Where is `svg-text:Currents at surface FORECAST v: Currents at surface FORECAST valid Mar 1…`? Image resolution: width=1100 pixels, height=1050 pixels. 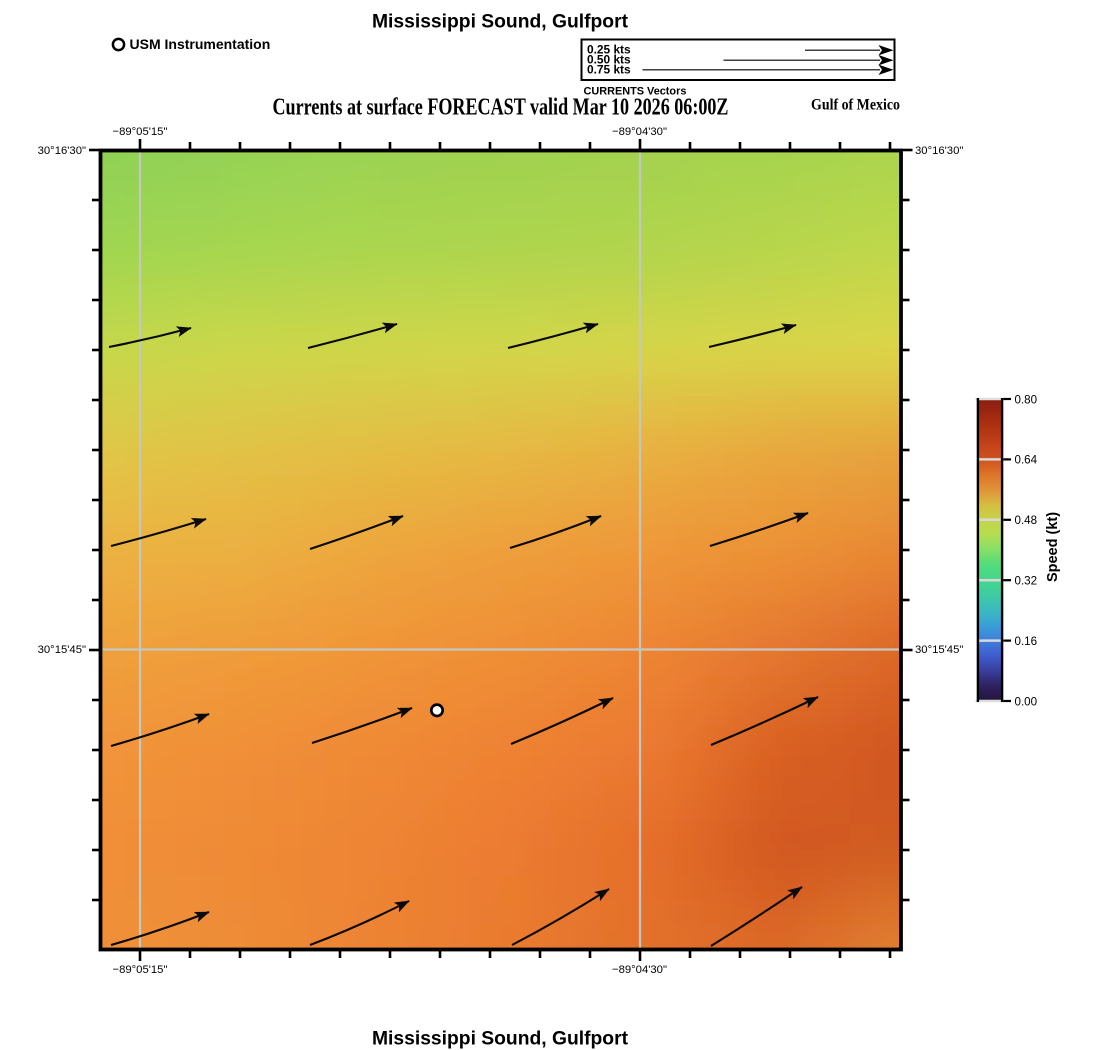
svg-text:Currents at surface FORECAST v: Currents at surface FORECAST valid Mar 1… is located at coordinates (501, 108).